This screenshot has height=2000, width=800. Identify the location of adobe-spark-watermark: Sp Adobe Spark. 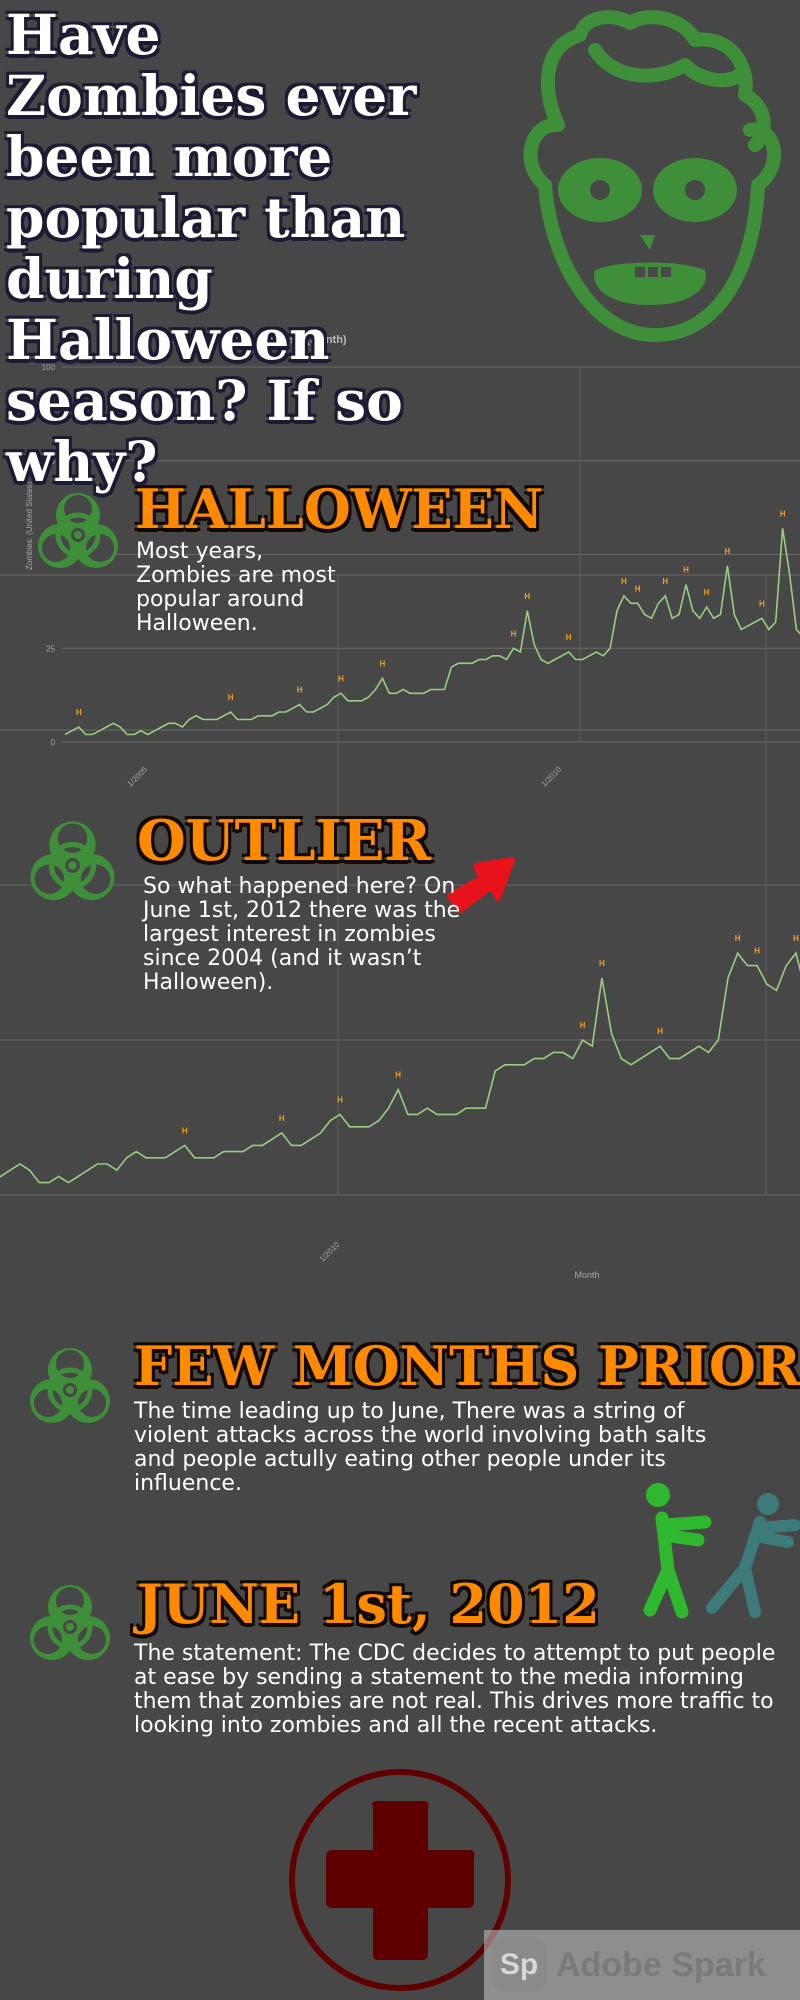
(642, 1965).